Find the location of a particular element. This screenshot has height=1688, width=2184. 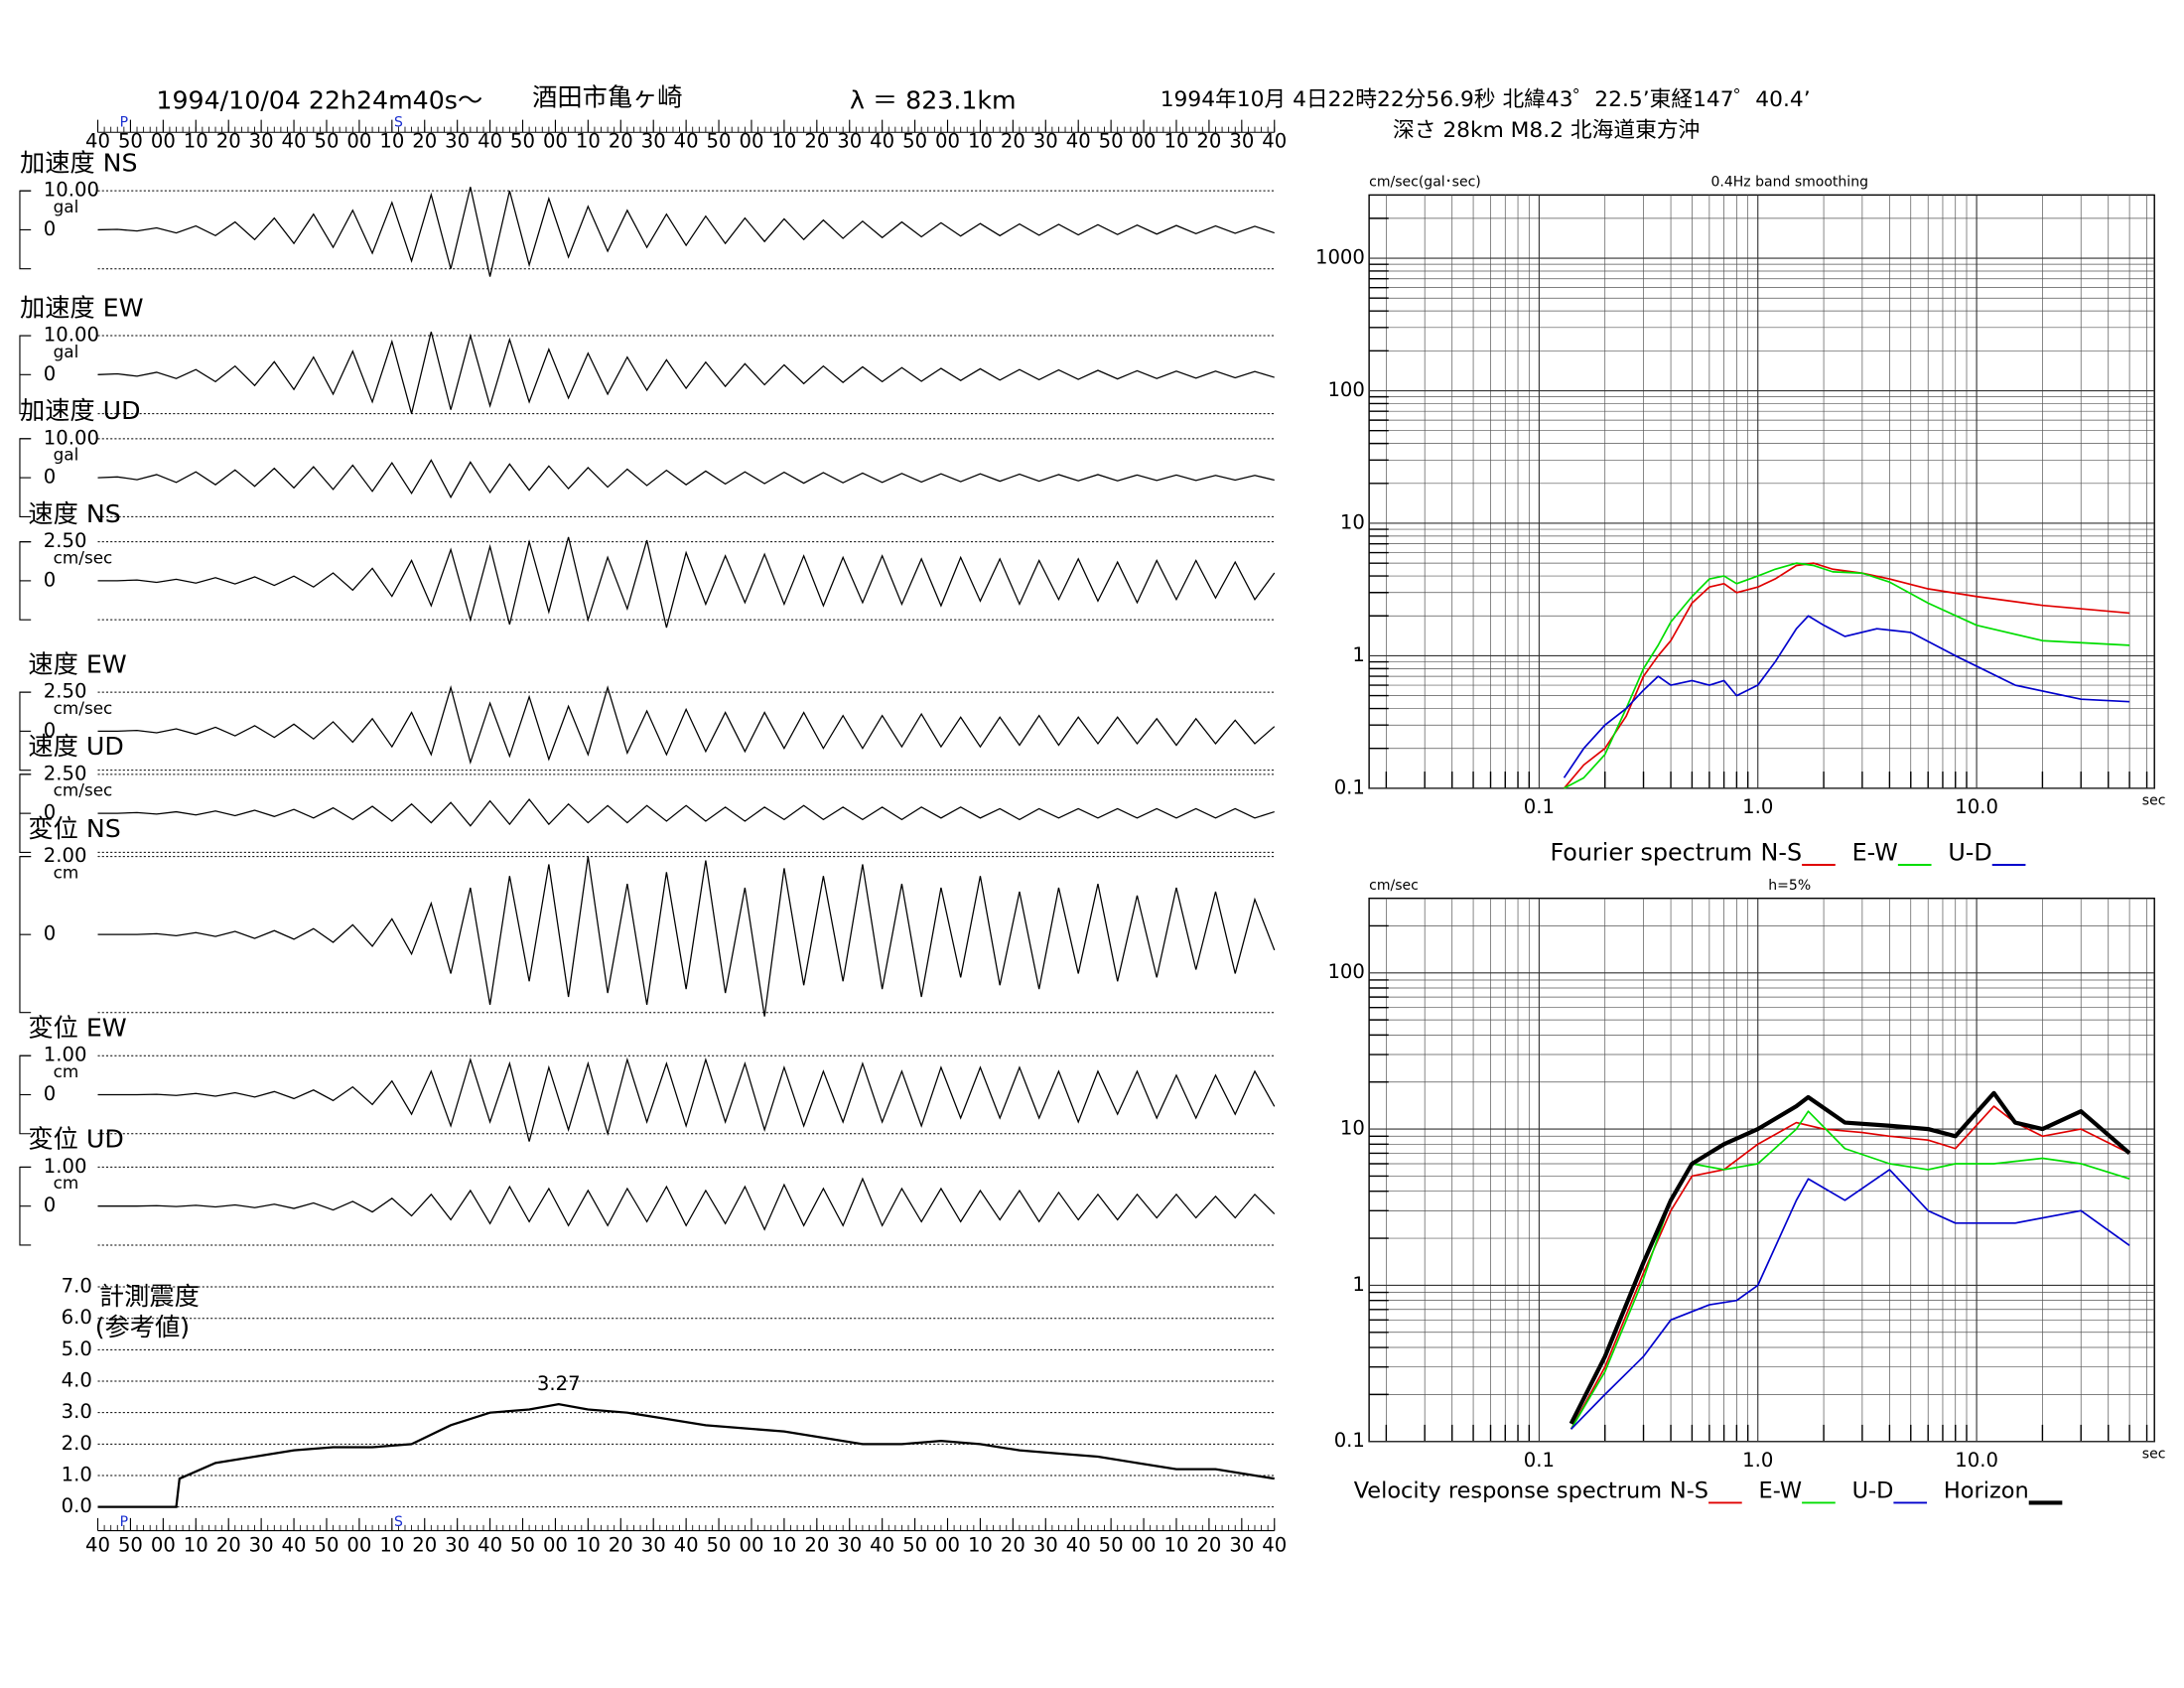

trace-title: 変位 UD is located at coordinates (75, 1139).